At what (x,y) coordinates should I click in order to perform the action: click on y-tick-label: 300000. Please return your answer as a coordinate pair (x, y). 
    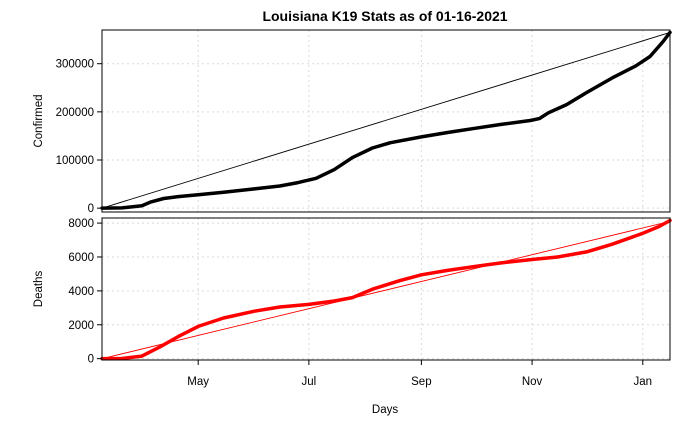
    Looking at the image, I should click on (75, 65).